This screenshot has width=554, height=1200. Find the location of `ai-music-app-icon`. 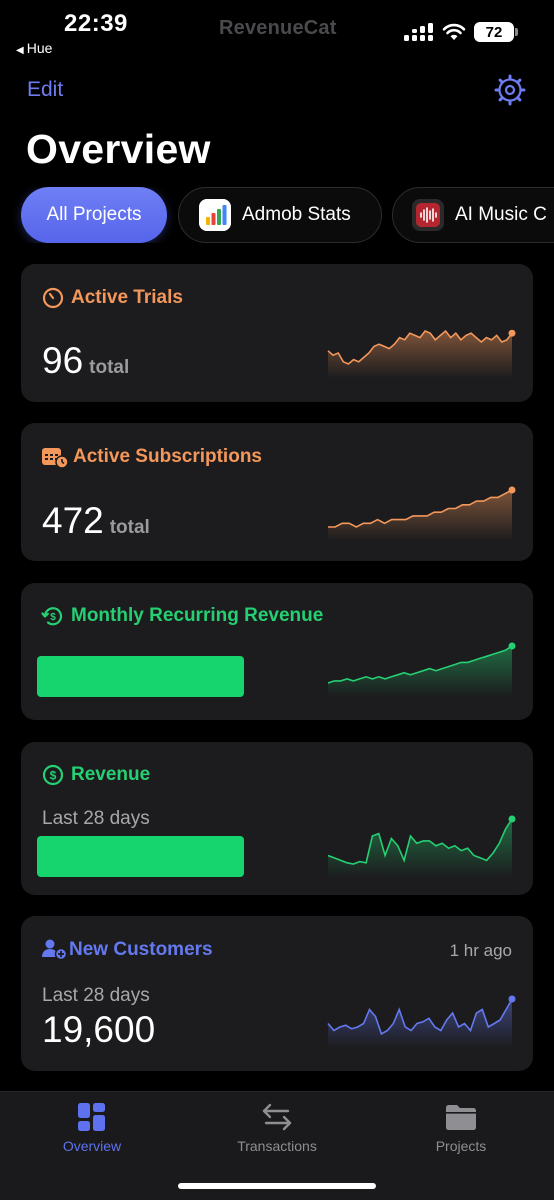

ai-music-app-icon is located at coordinates (428, 215).